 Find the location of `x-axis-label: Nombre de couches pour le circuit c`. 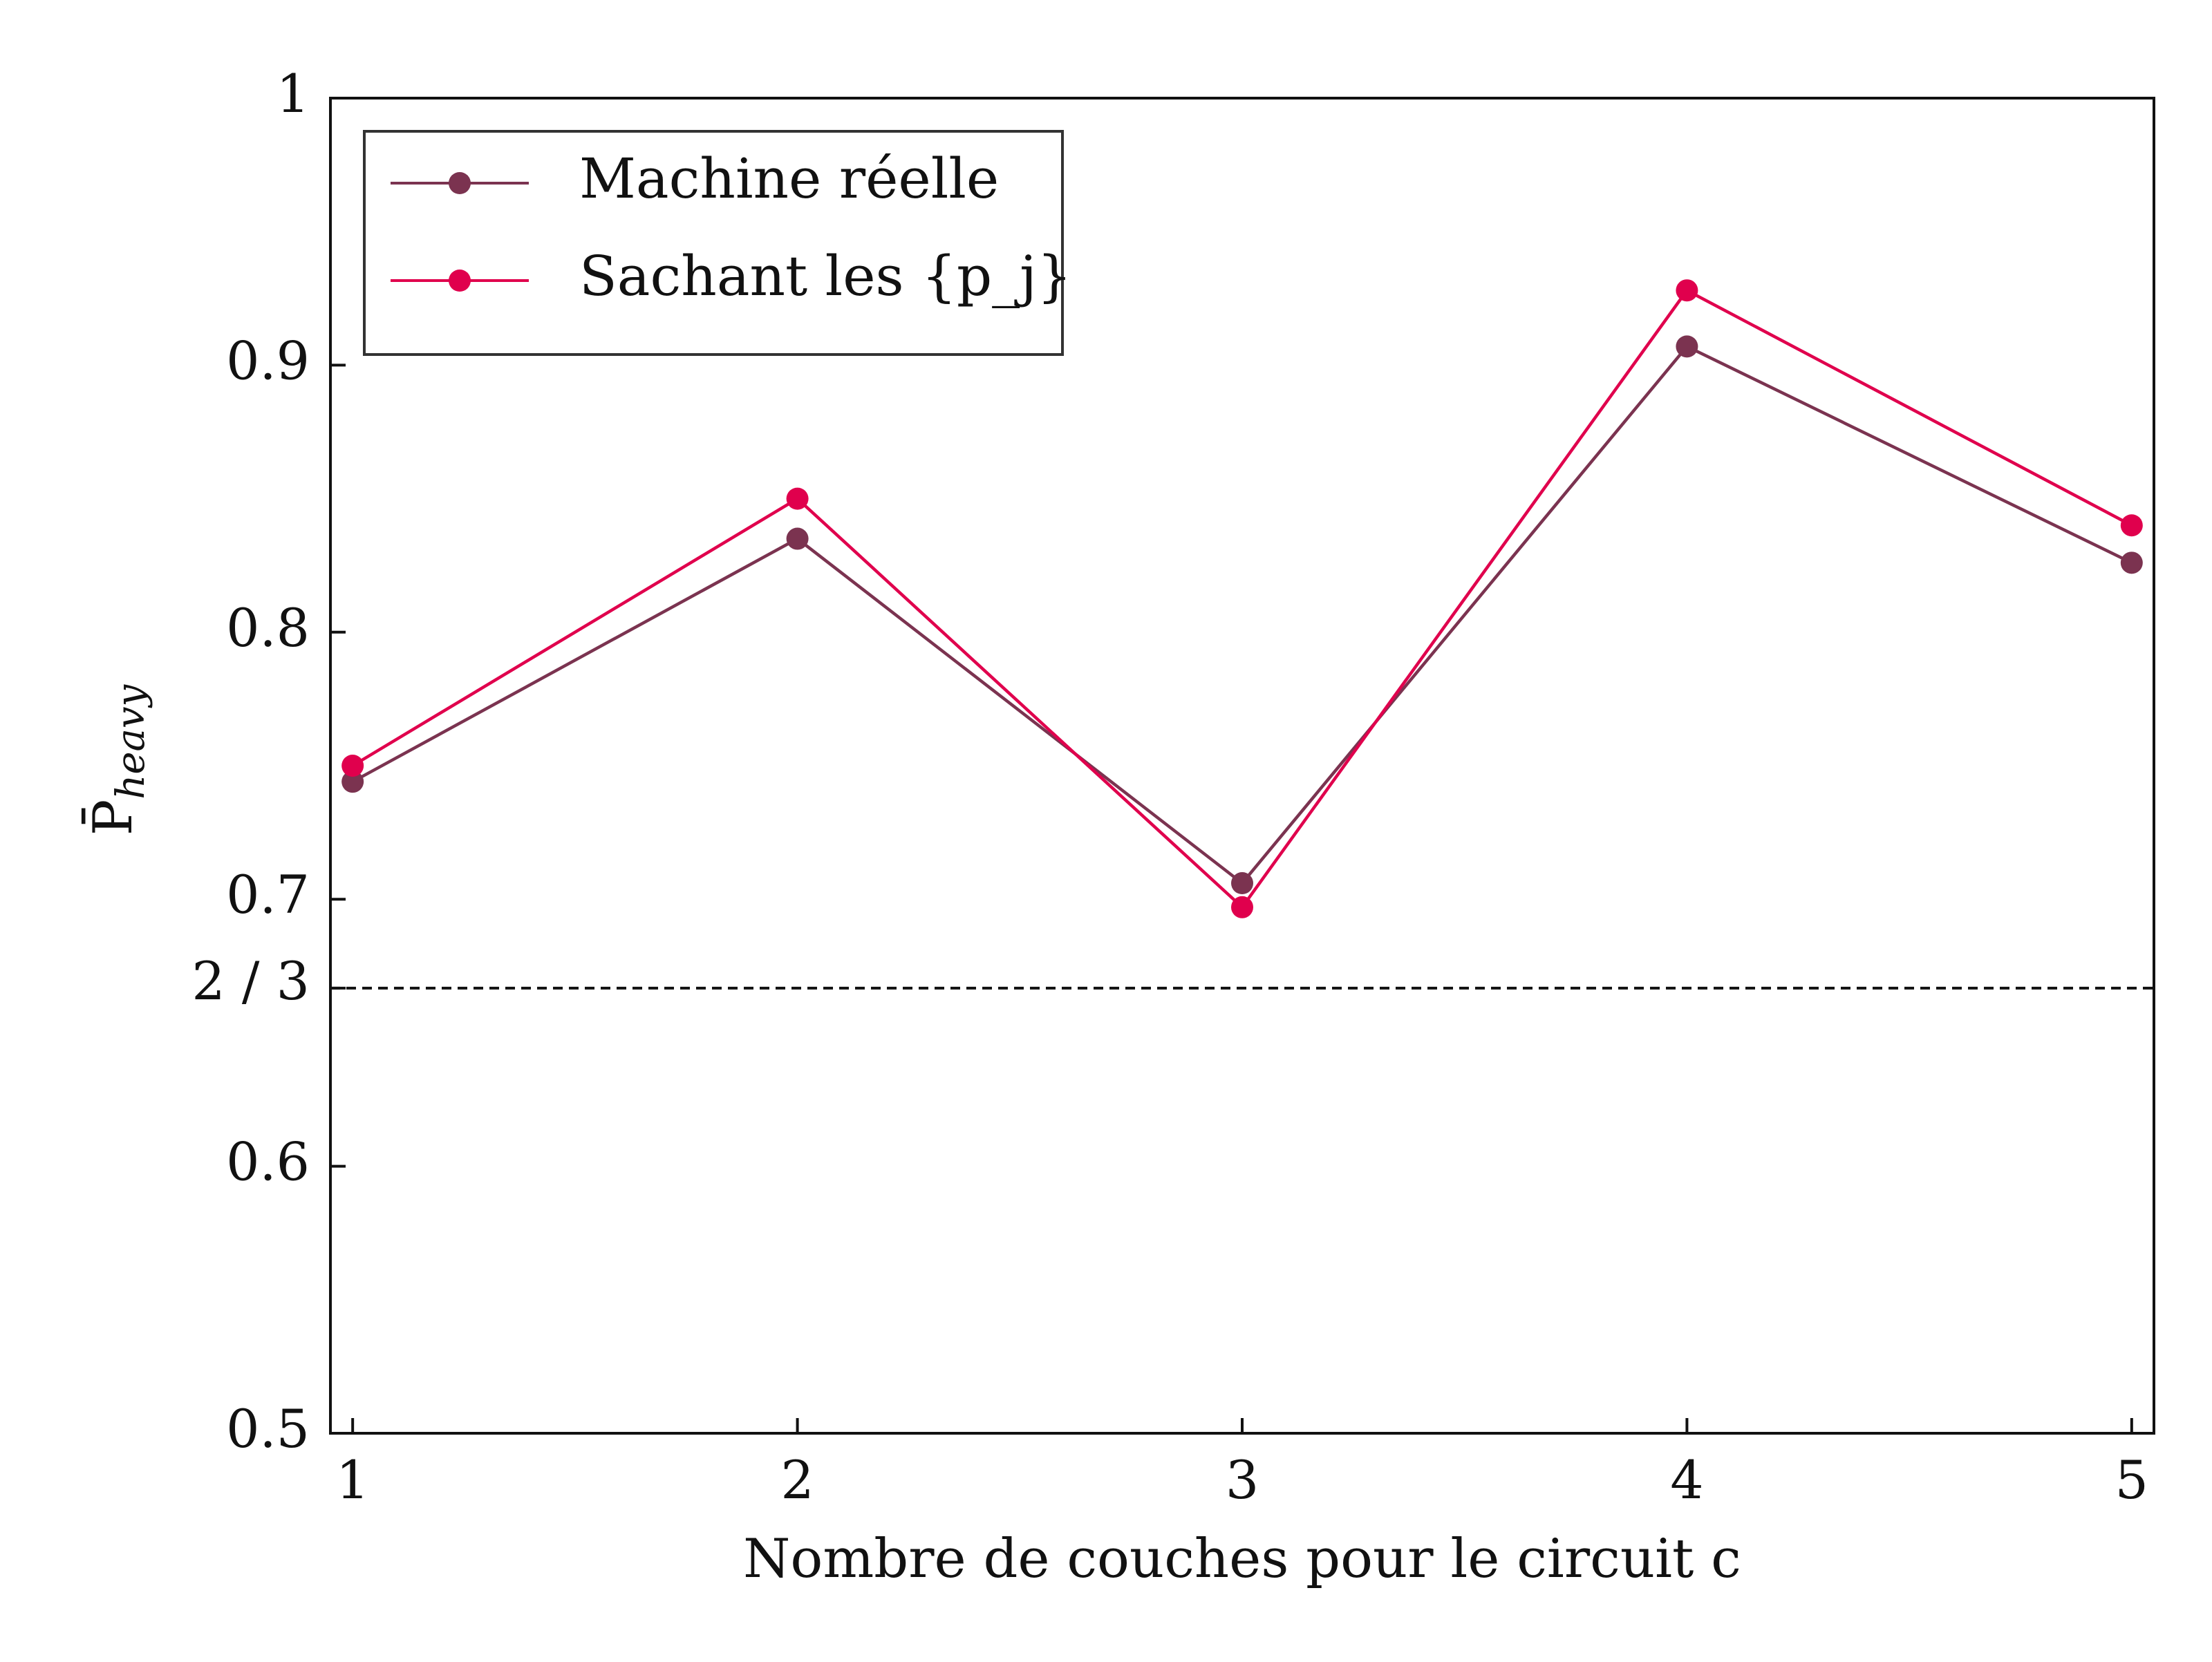

x-axis-label: Nombre de couches pour le circuit c is located at coordinates (1242, 1559).